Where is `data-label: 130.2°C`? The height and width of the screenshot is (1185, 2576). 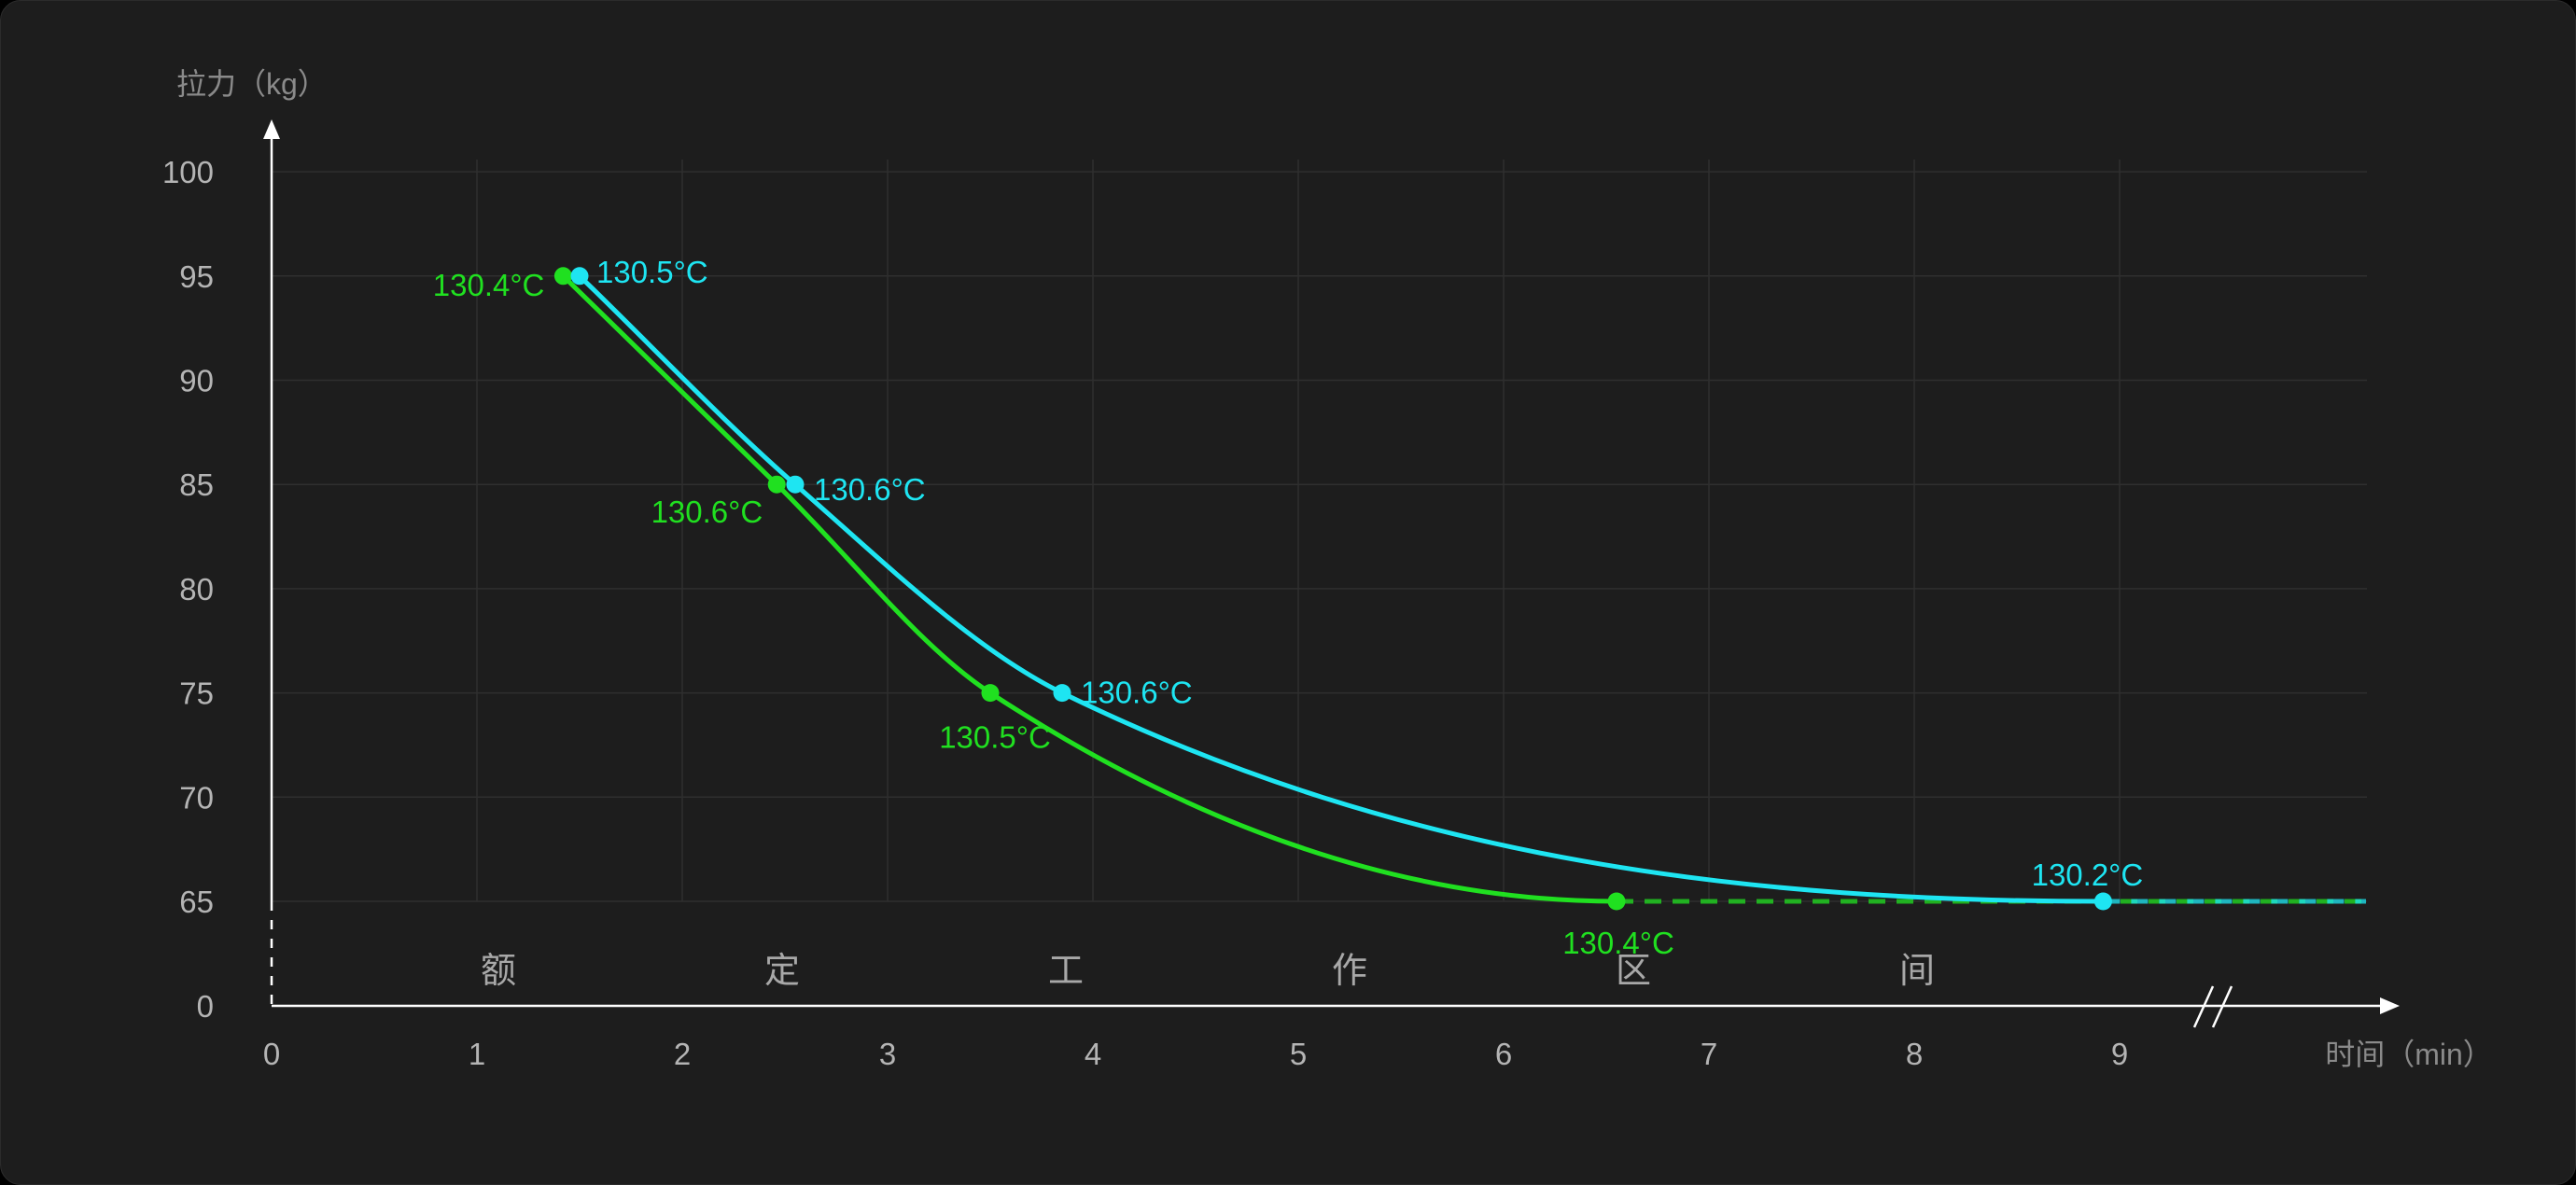 data-label: 130.2°C is located at coordinates (2088, 874).